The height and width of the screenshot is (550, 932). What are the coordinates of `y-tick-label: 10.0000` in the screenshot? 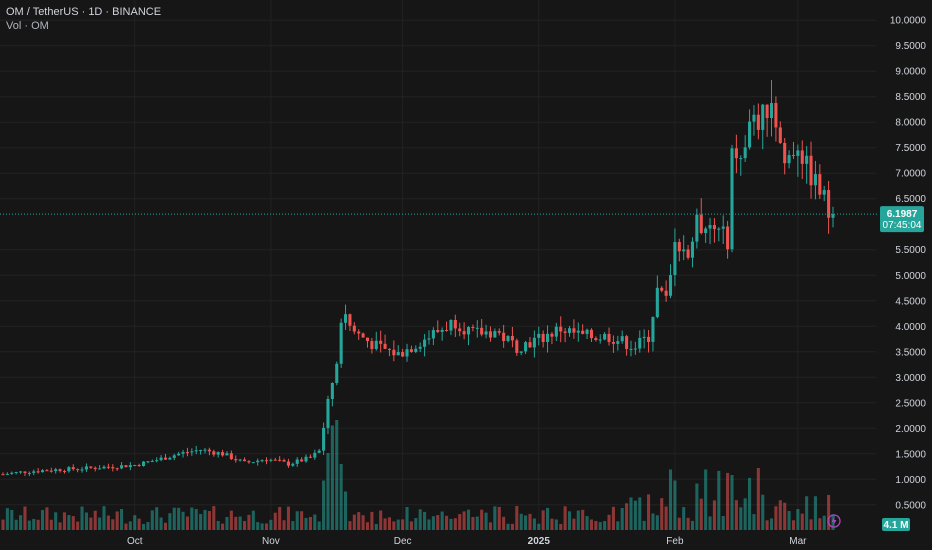 It's located at (908, 21).